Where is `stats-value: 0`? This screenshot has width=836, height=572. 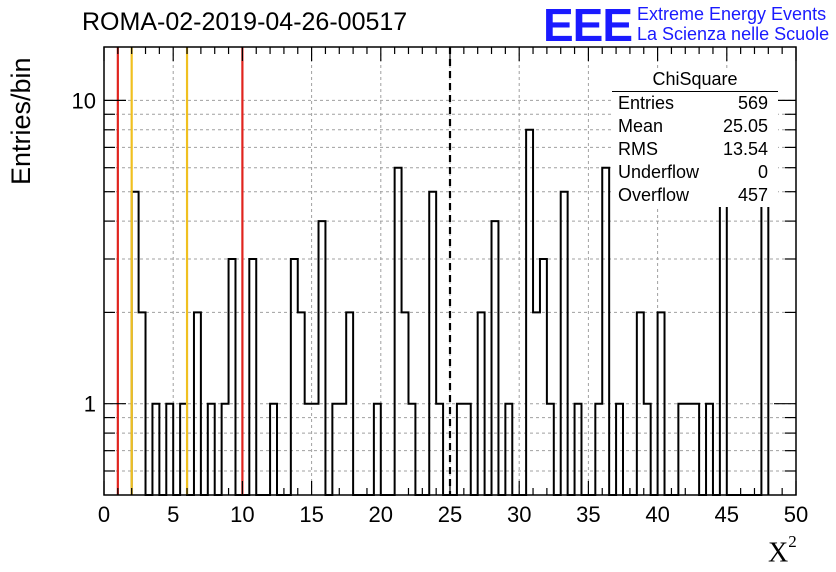
stats-value: 0 is located at coordinates (762, 172).